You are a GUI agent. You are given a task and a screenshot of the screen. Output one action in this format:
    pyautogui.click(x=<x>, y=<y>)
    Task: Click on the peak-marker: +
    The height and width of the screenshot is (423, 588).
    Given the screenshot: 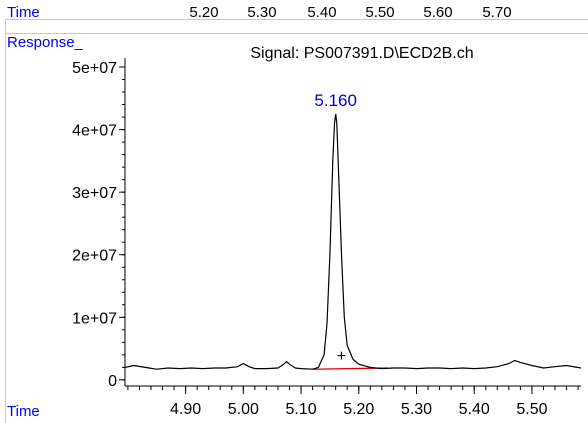 What is the action you would take?
    pyautogui.click(x=341, y=356)
    